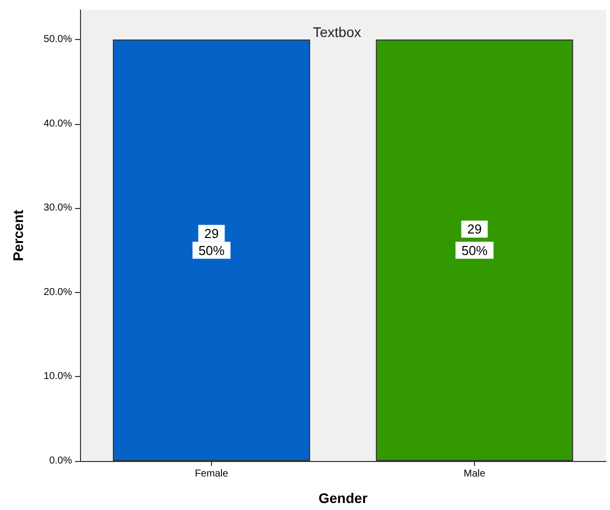  I want to click on y-tick-label: 40.0%, so click(58, 124).